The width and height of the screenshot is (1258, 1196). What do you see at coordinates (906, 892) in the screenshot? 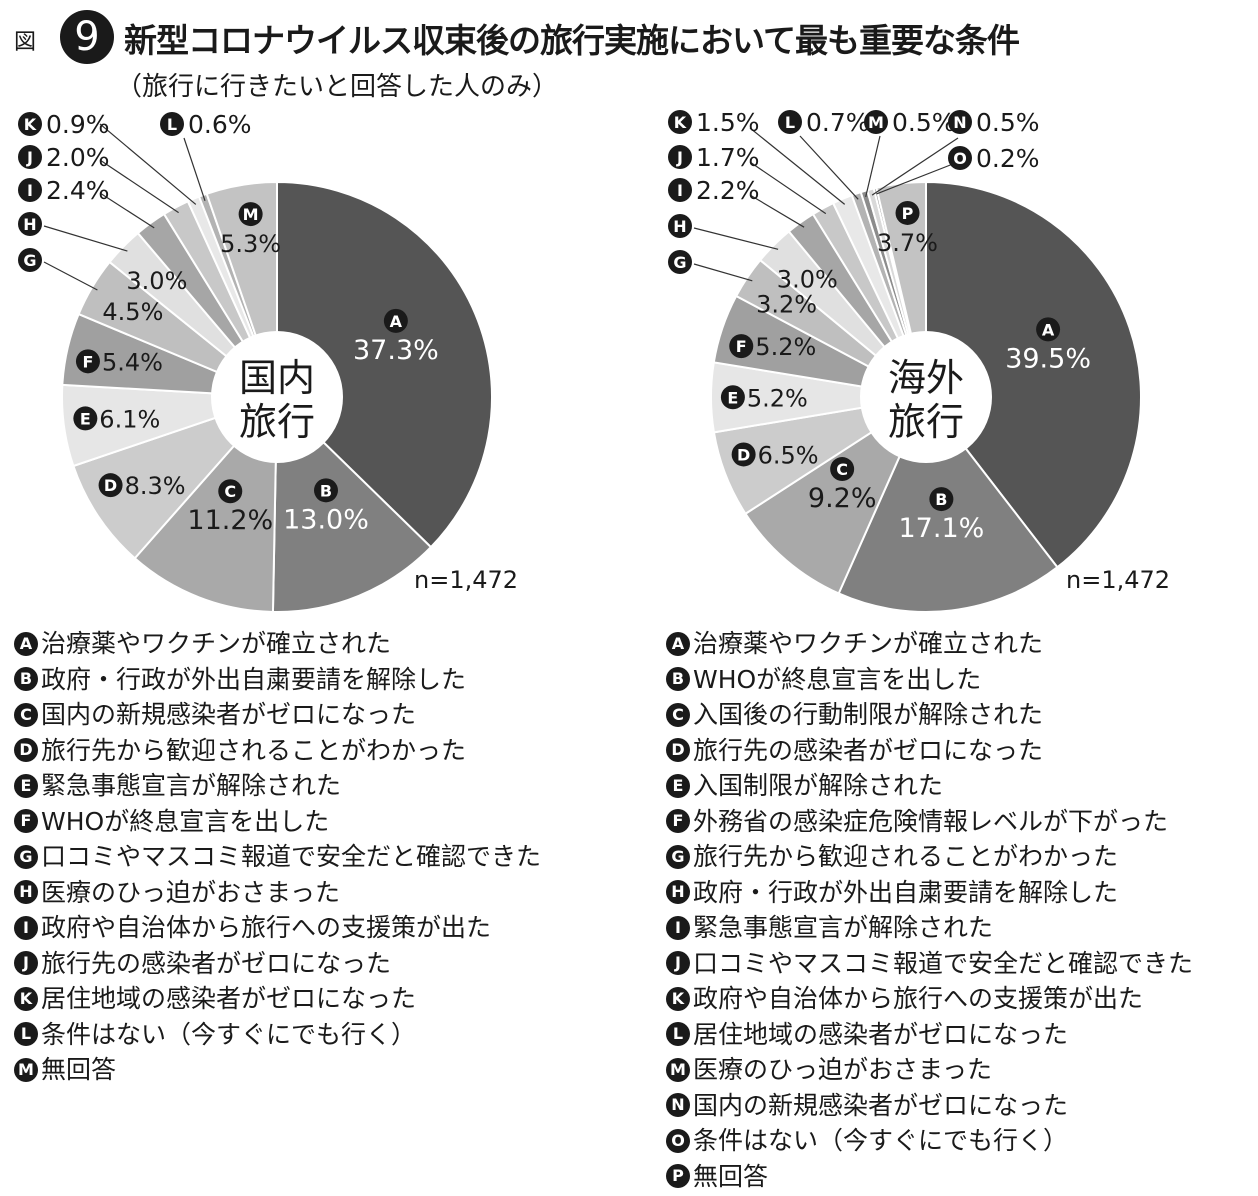
I see `legend-text: 政府・行政が外出自粛要請を解除した` at bounding box center [906, 892].